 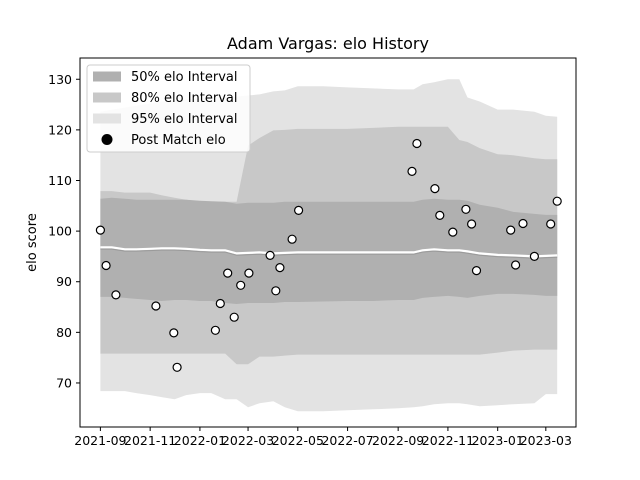 I want to click on x-tick-label: 2023-01, so click(x=498, y=440).